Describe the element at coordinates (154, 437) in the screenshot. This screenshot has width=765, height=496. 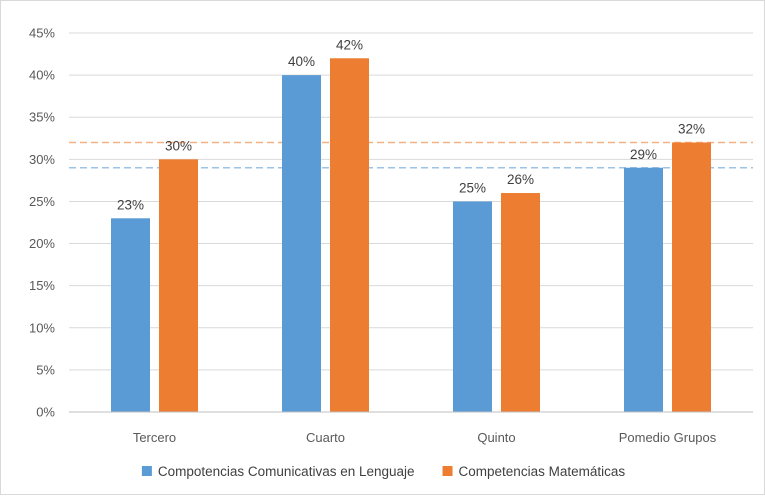
I see `x-tick-label: Tercero` at that location.